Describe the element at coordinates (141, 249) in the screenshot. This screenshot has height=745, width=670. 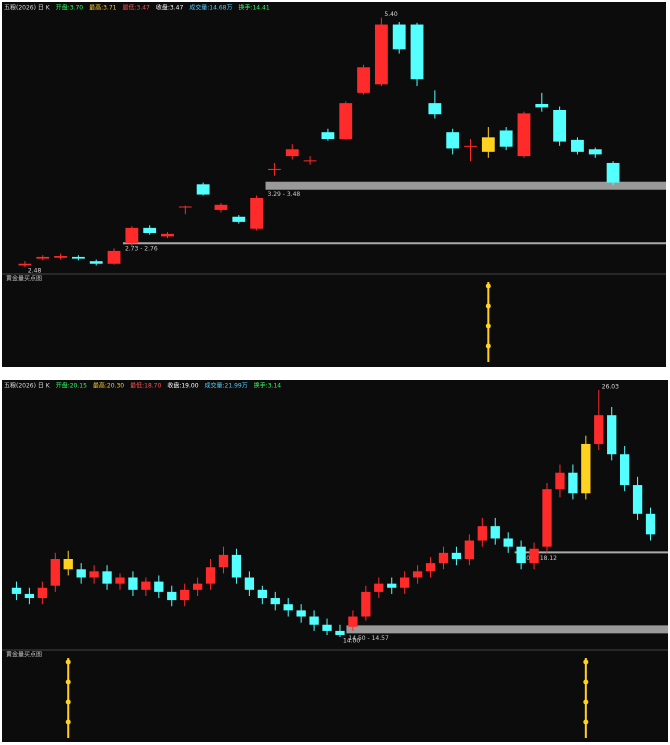
I see `level-label: 2.73 - 2.76` at that location.